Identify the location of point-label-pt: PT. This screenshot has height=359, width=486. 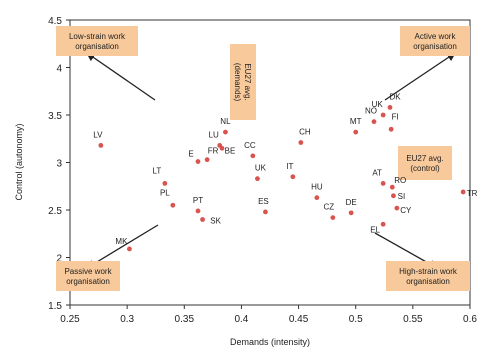
(198, 200).